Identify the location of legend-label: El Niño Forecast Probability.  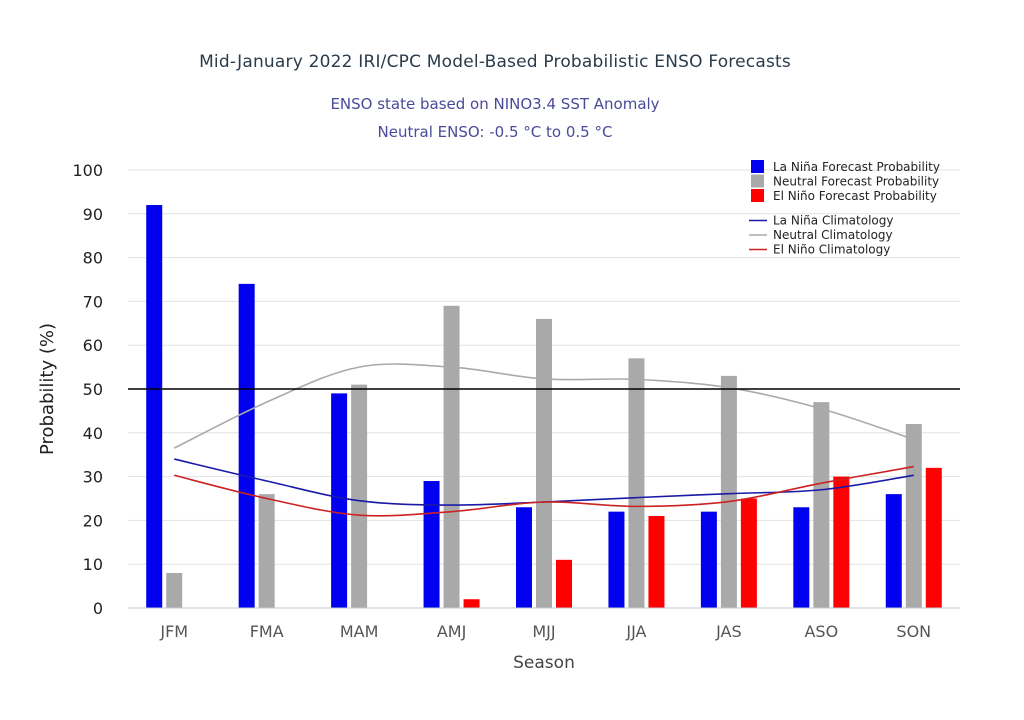
(855, 196).